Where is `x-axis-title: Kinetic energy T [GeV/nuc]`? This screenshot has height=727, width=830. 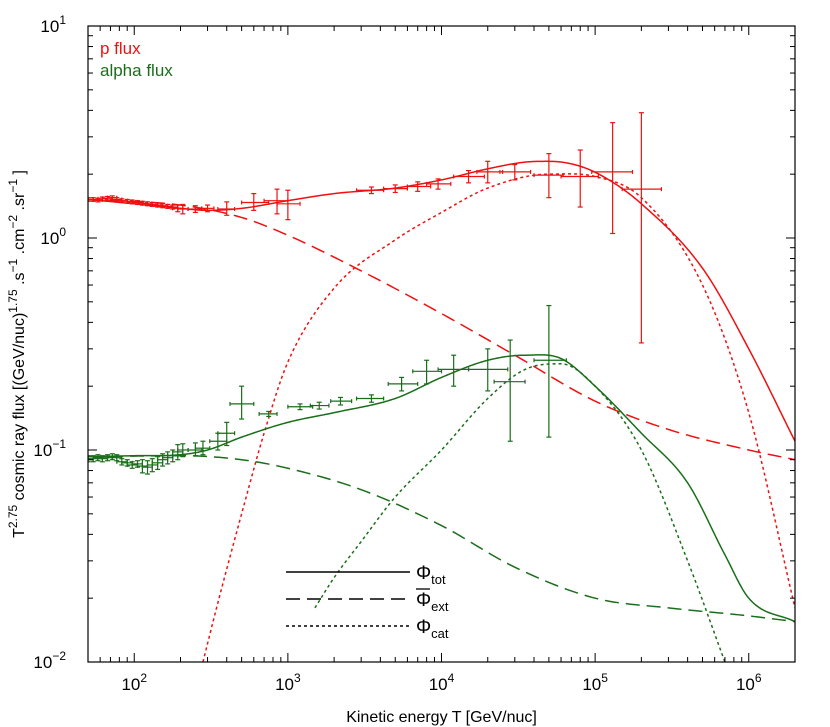
x-axis-title: Kinetic energy T [GeV/nuc] is located at coordinates (441, 717).